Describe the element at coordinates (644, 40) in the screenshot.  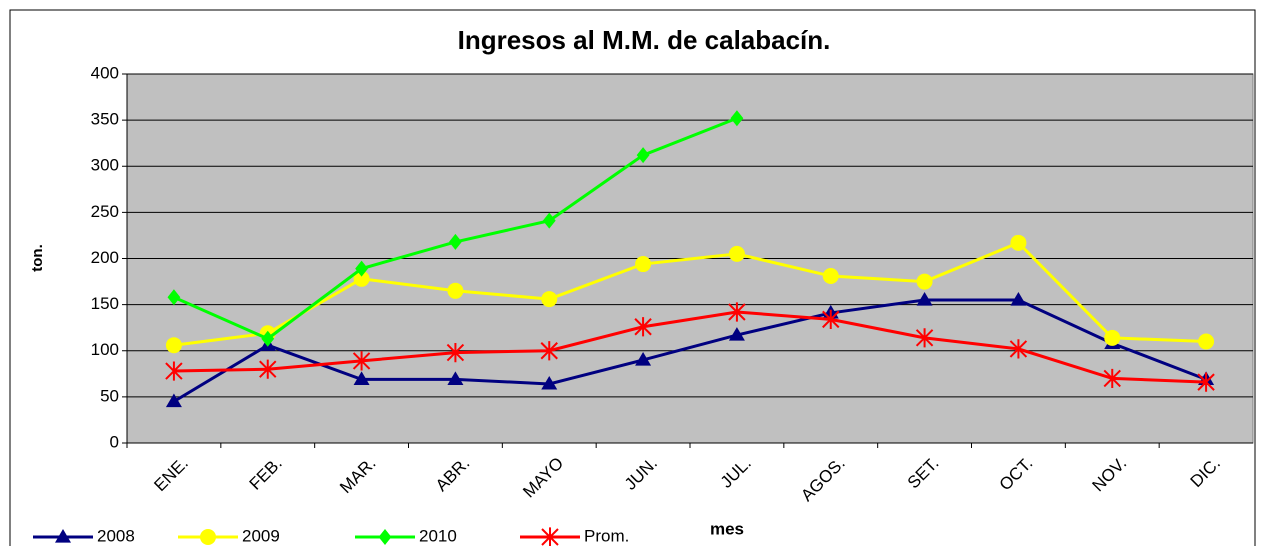
I see `chart-title: Ingresos al M.M. de calabacín.` at that location.